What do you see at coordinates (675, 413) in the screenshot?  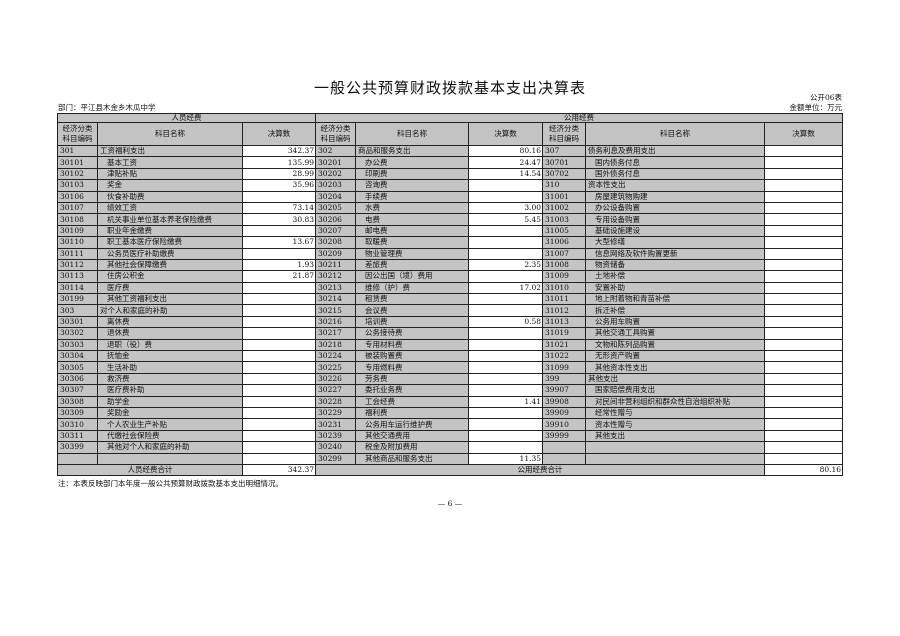 I see `item-name: 经常性赠与` at bounding box center [675, 413].